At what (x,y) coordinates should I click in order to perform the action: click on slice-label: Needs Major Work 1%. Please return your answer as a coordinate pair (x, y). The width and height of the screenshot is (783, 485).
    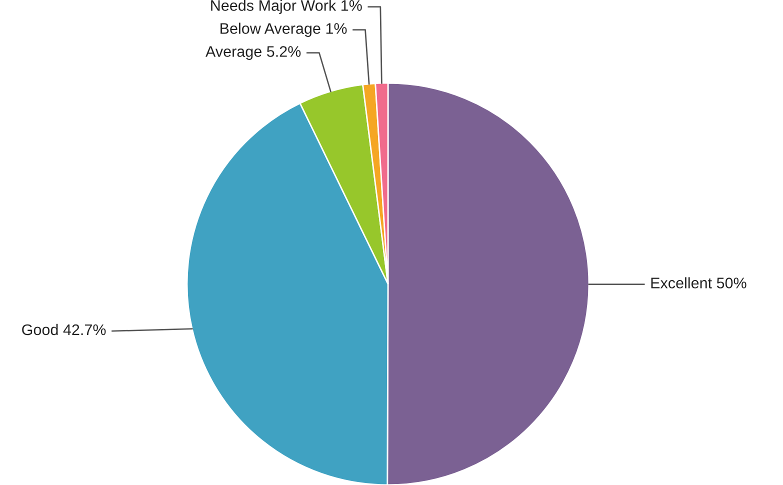
    Looking at the image, I should click on (286, 7).